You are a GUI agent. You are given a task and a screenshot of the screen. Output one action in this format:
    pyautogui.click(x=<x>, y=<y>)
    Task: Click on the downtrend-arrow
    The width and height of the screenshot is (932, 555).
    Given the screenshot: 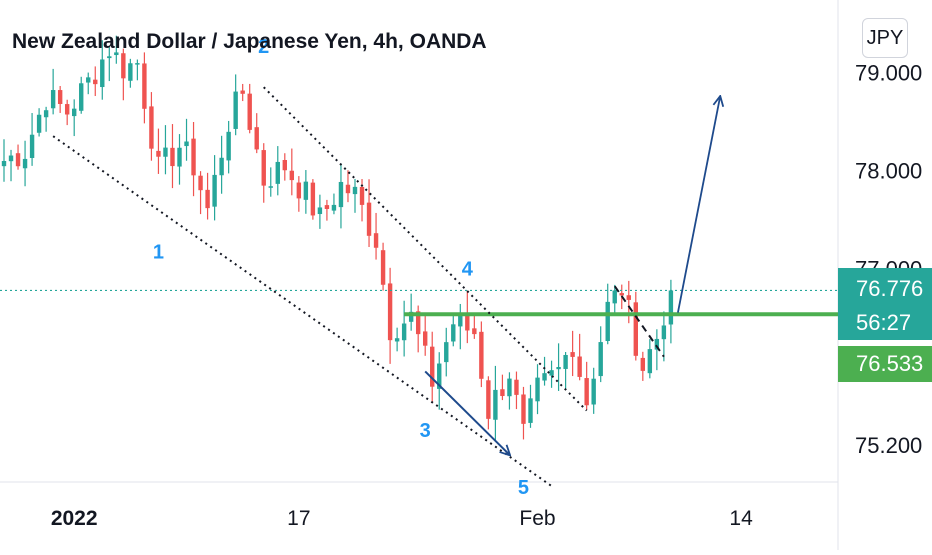 What is the action you would take?
    pyautogui.click(x=466, y=412)
    